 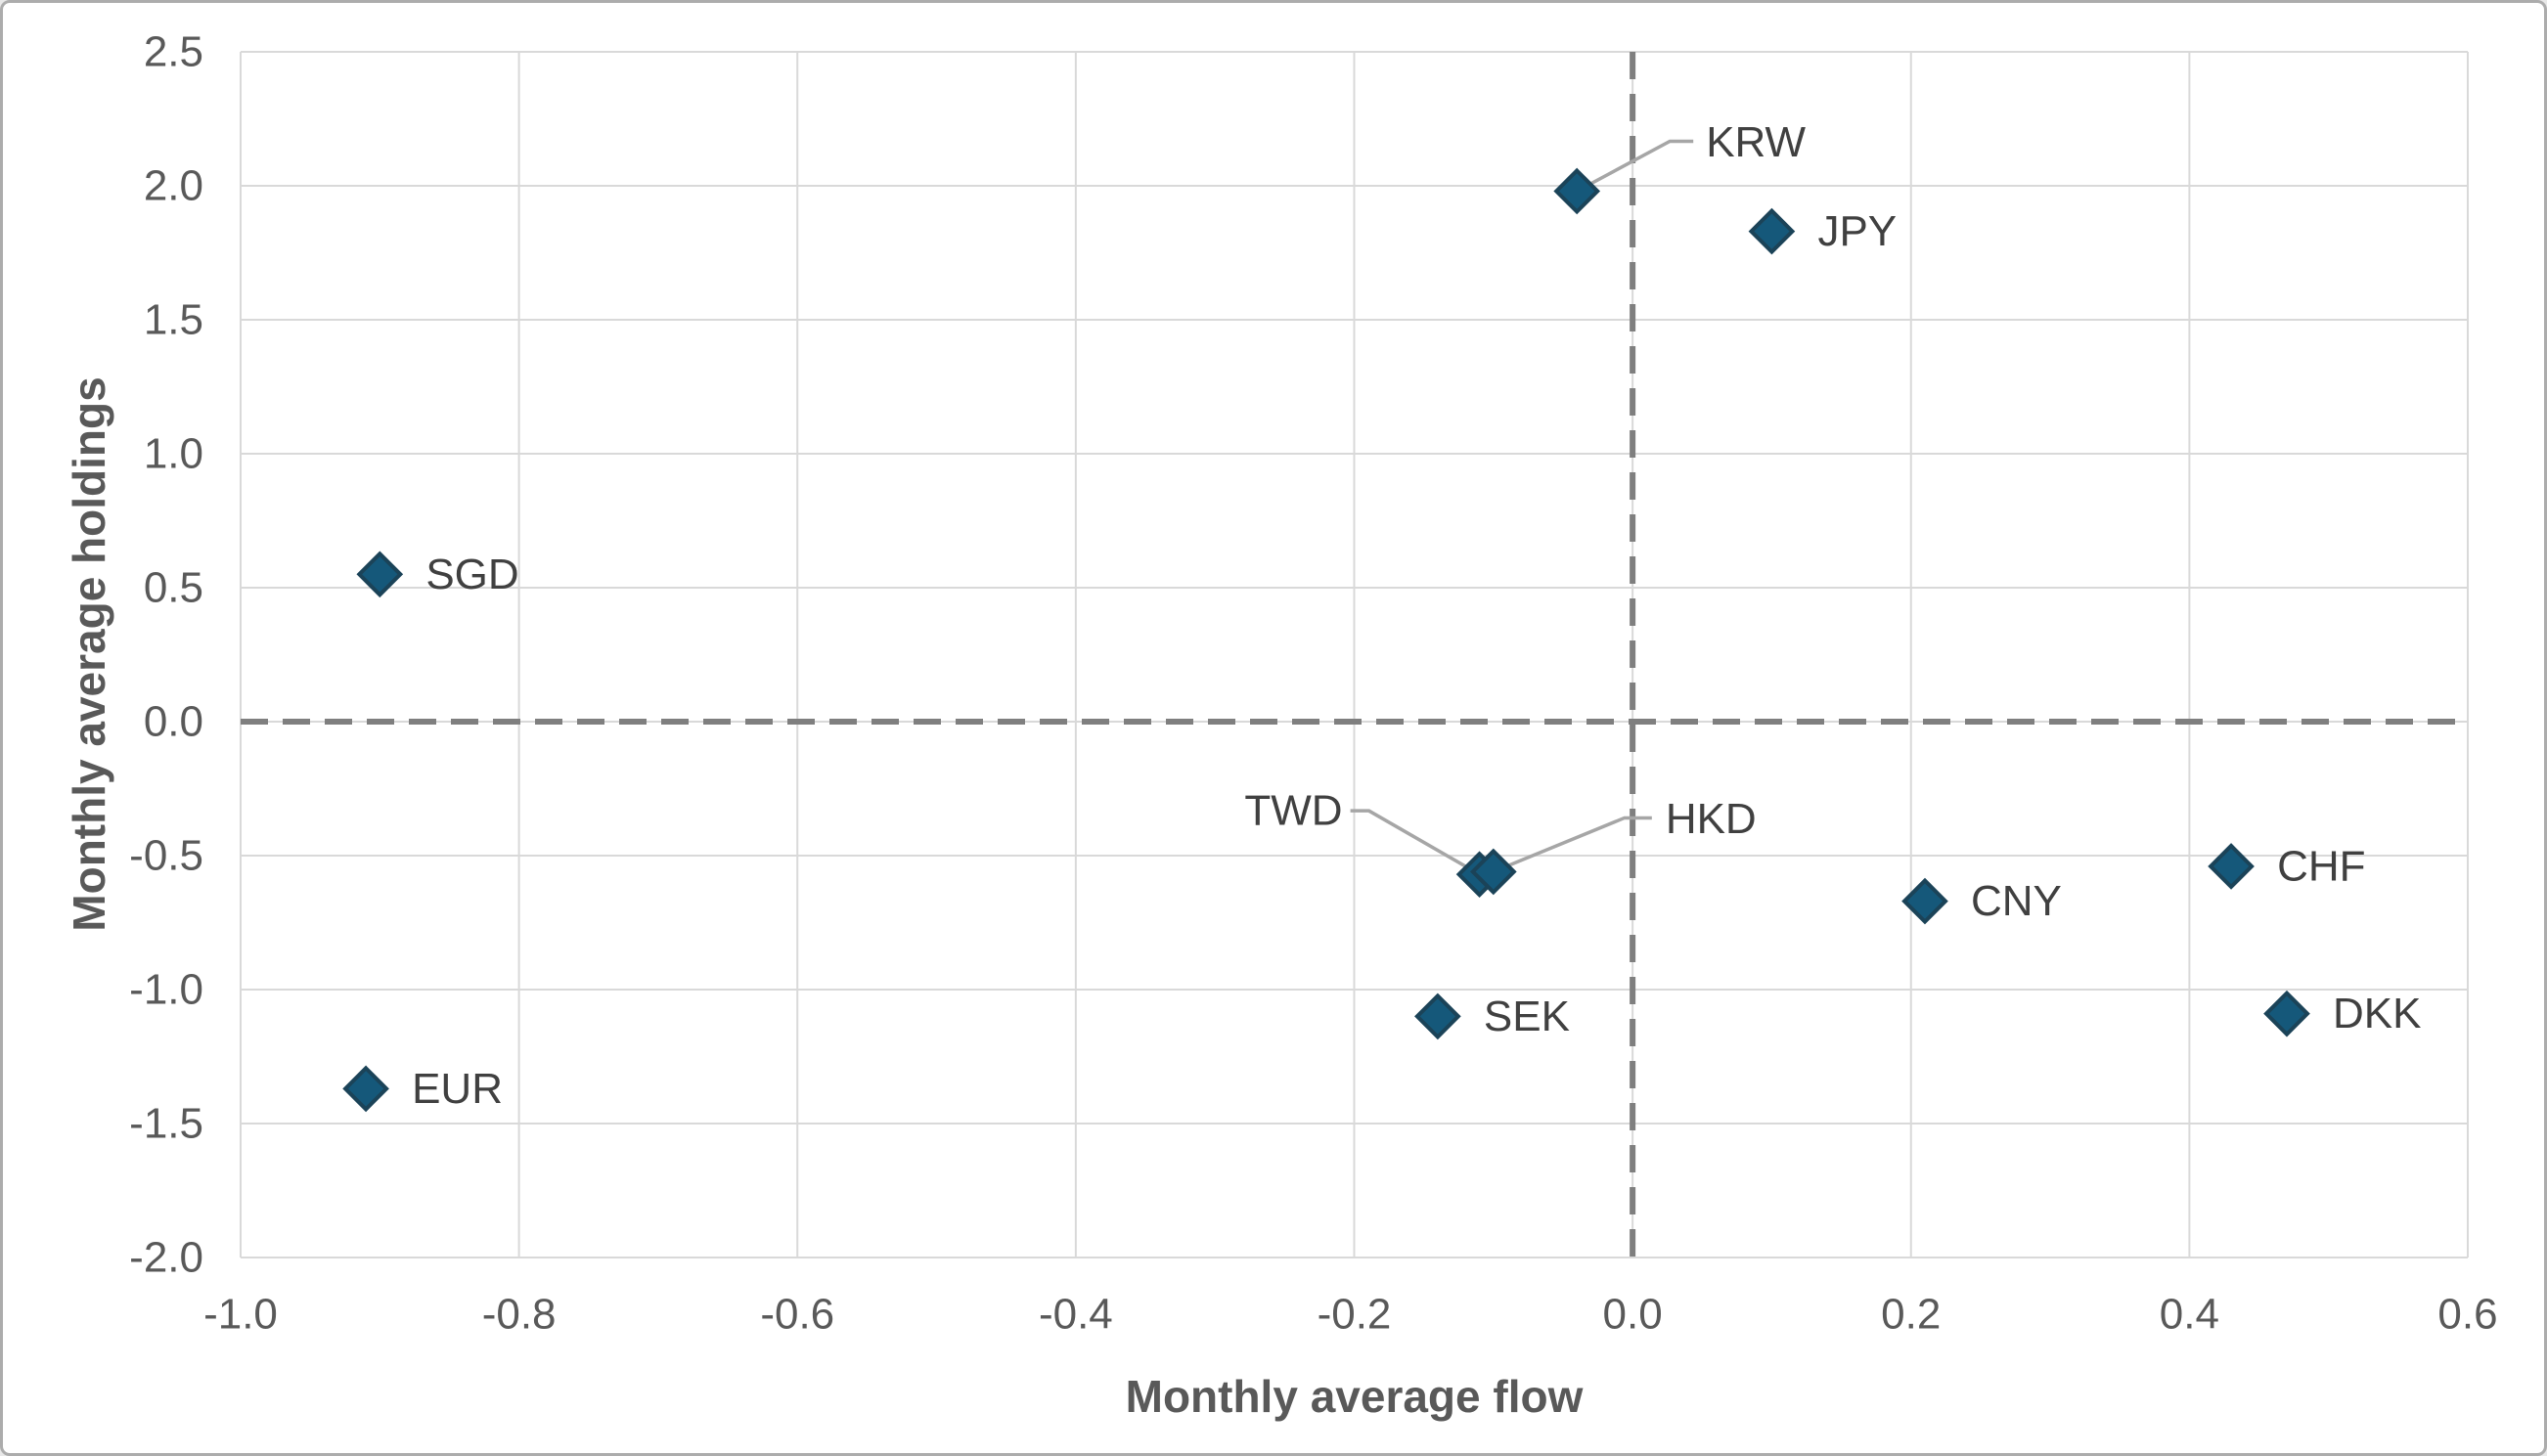 I want to click on point-label-hkd: HKD, so click(x=1711, y=819).